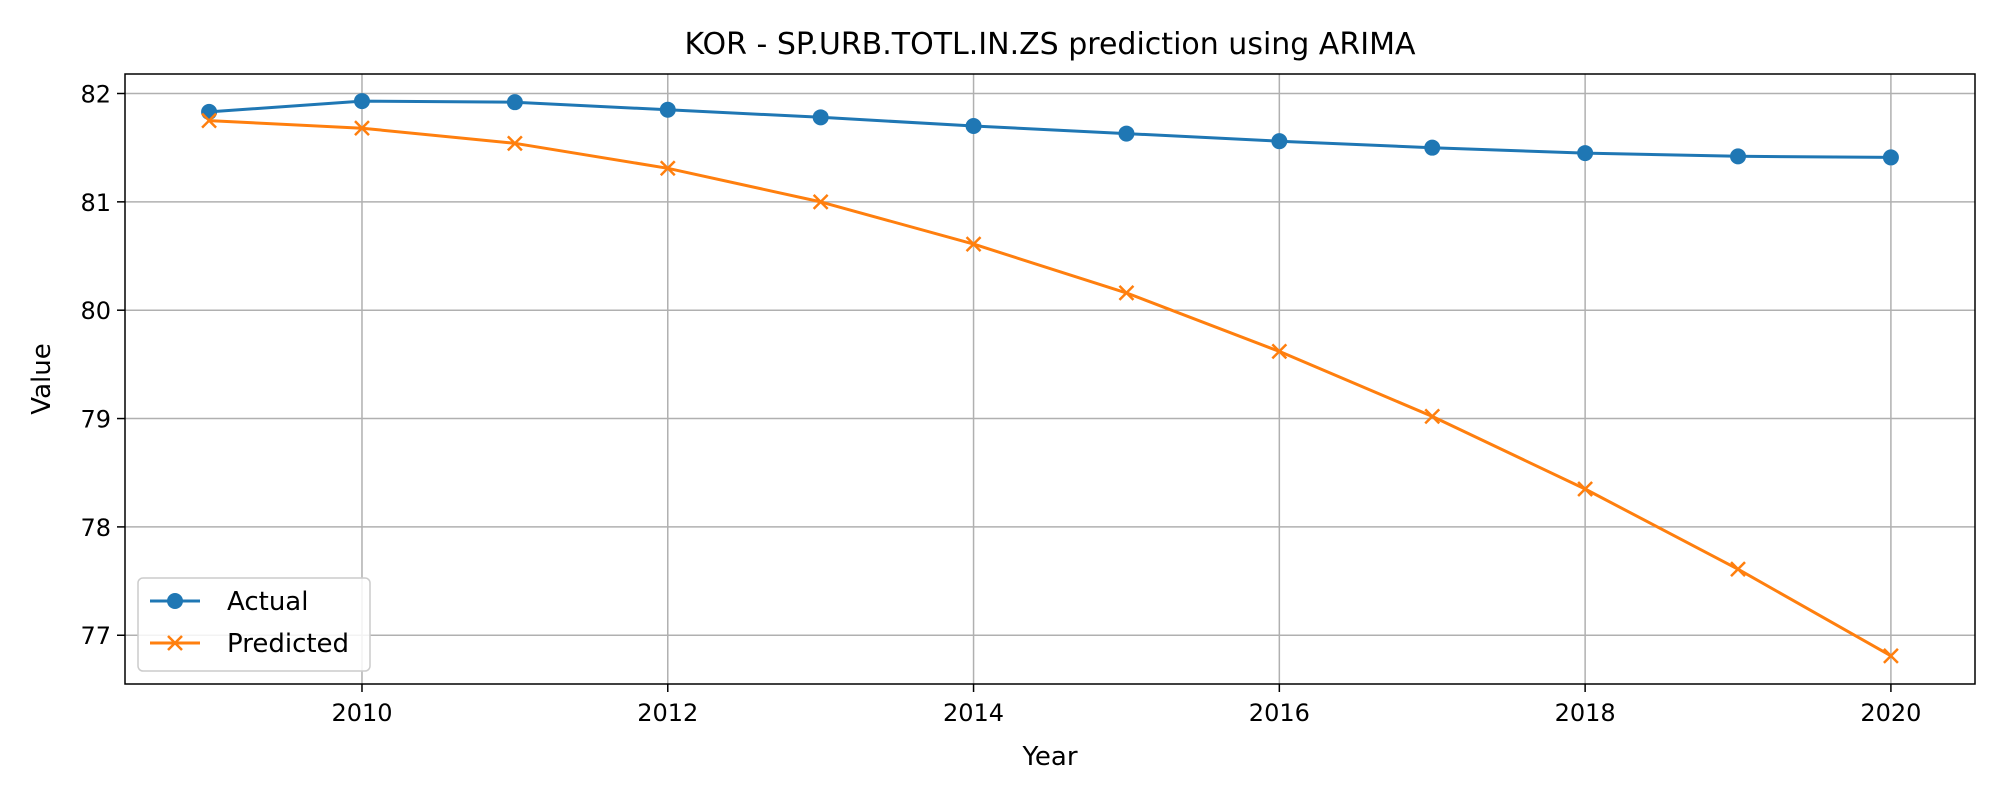 The height and width of the screenshot is (800, 2000). What do you see at coordinates (254, 624) in the screenshot?
I see `legend: Actual Predicted` at bounding box center [254, 624].